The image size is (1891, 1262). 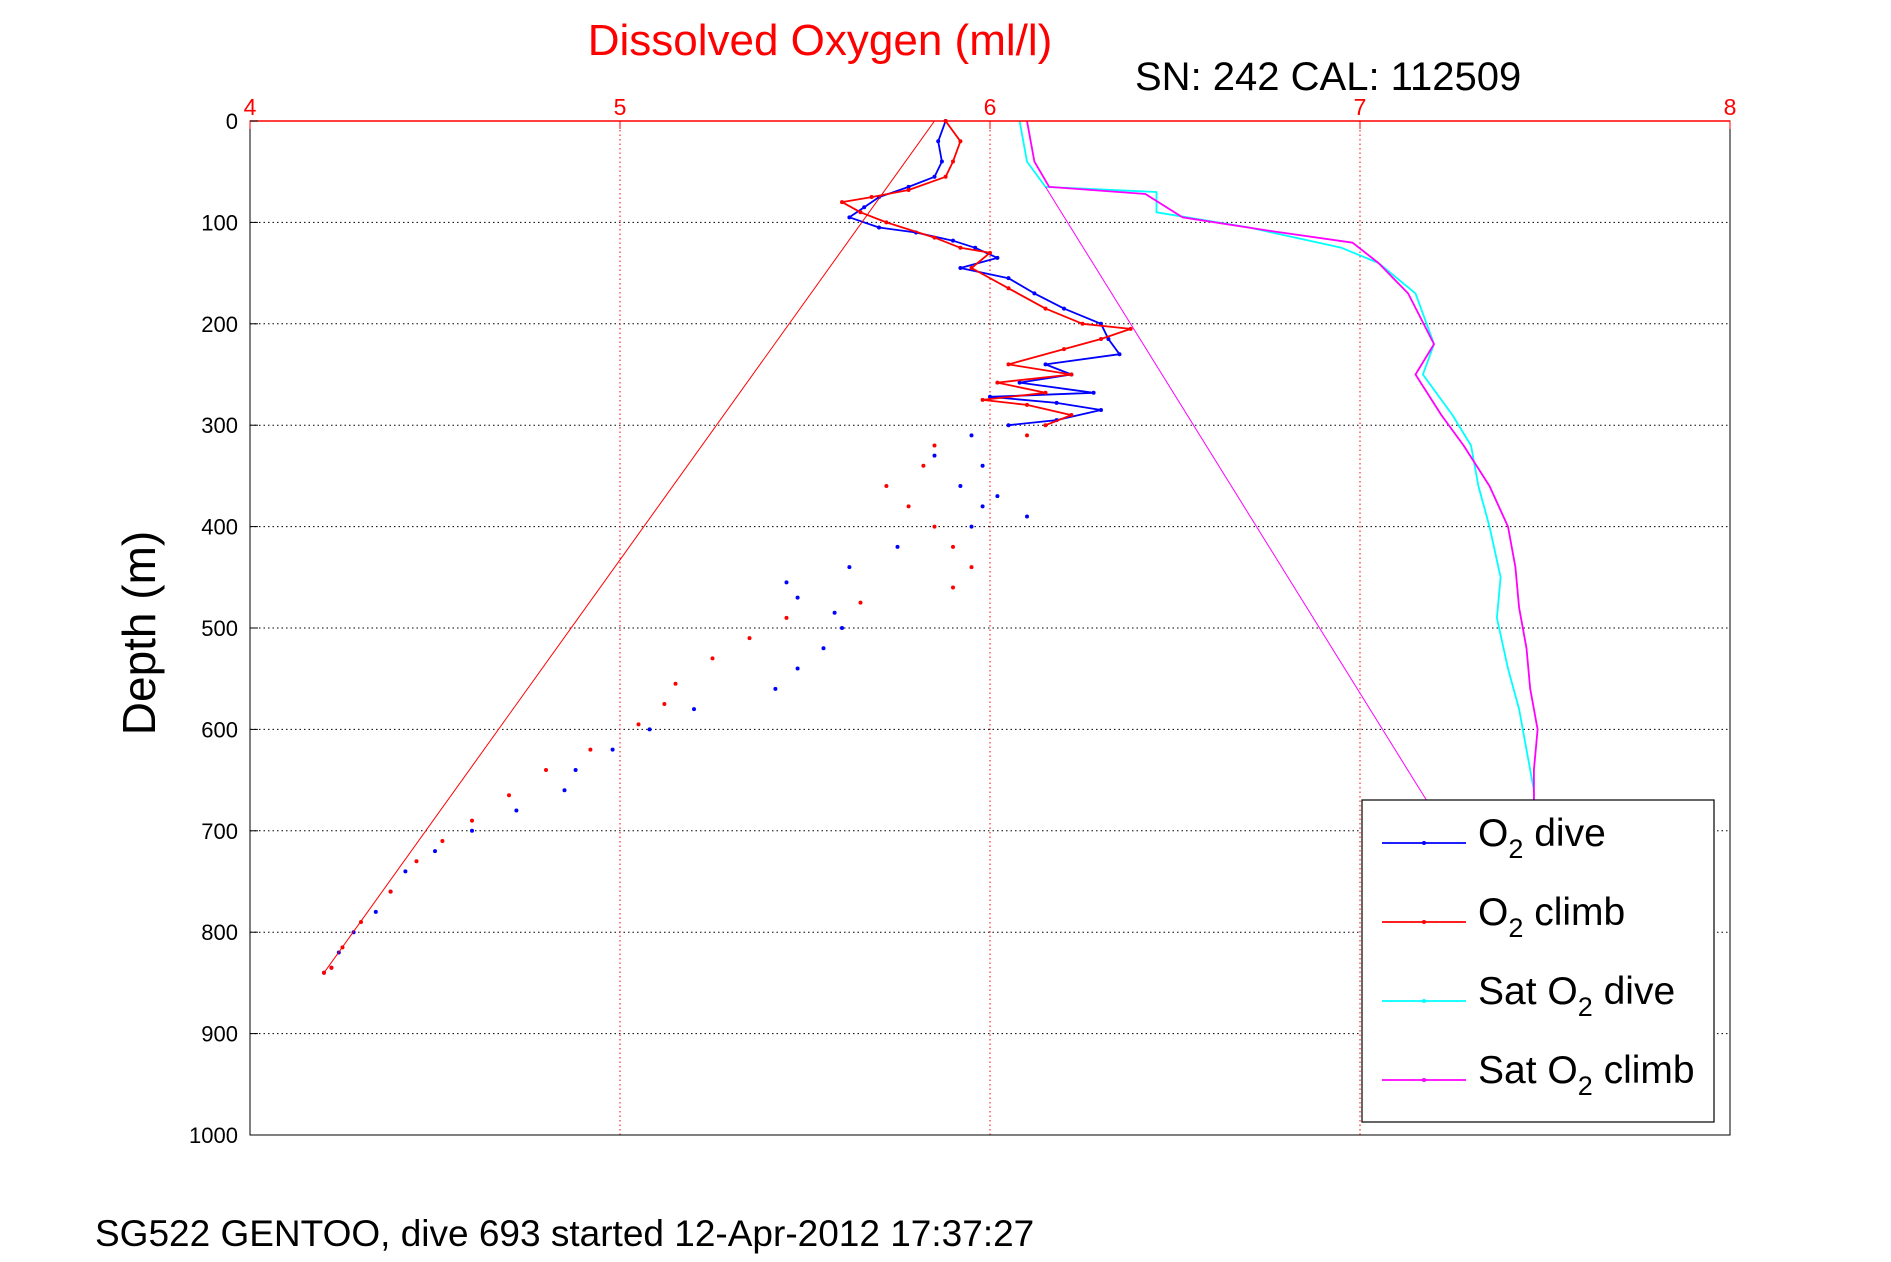 What do you see at coordinates (219, 324) in the screenshot?
I see `y-tick-label: 200` at bounding box center [219, 324].